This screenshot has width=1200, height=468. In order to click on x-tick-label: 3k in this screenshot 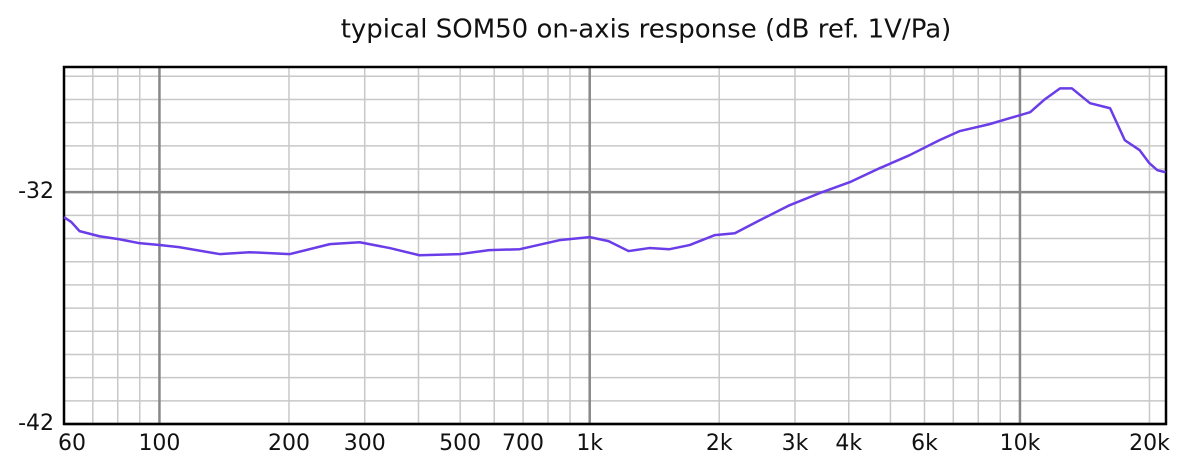, I will do `click(795, 443)`.